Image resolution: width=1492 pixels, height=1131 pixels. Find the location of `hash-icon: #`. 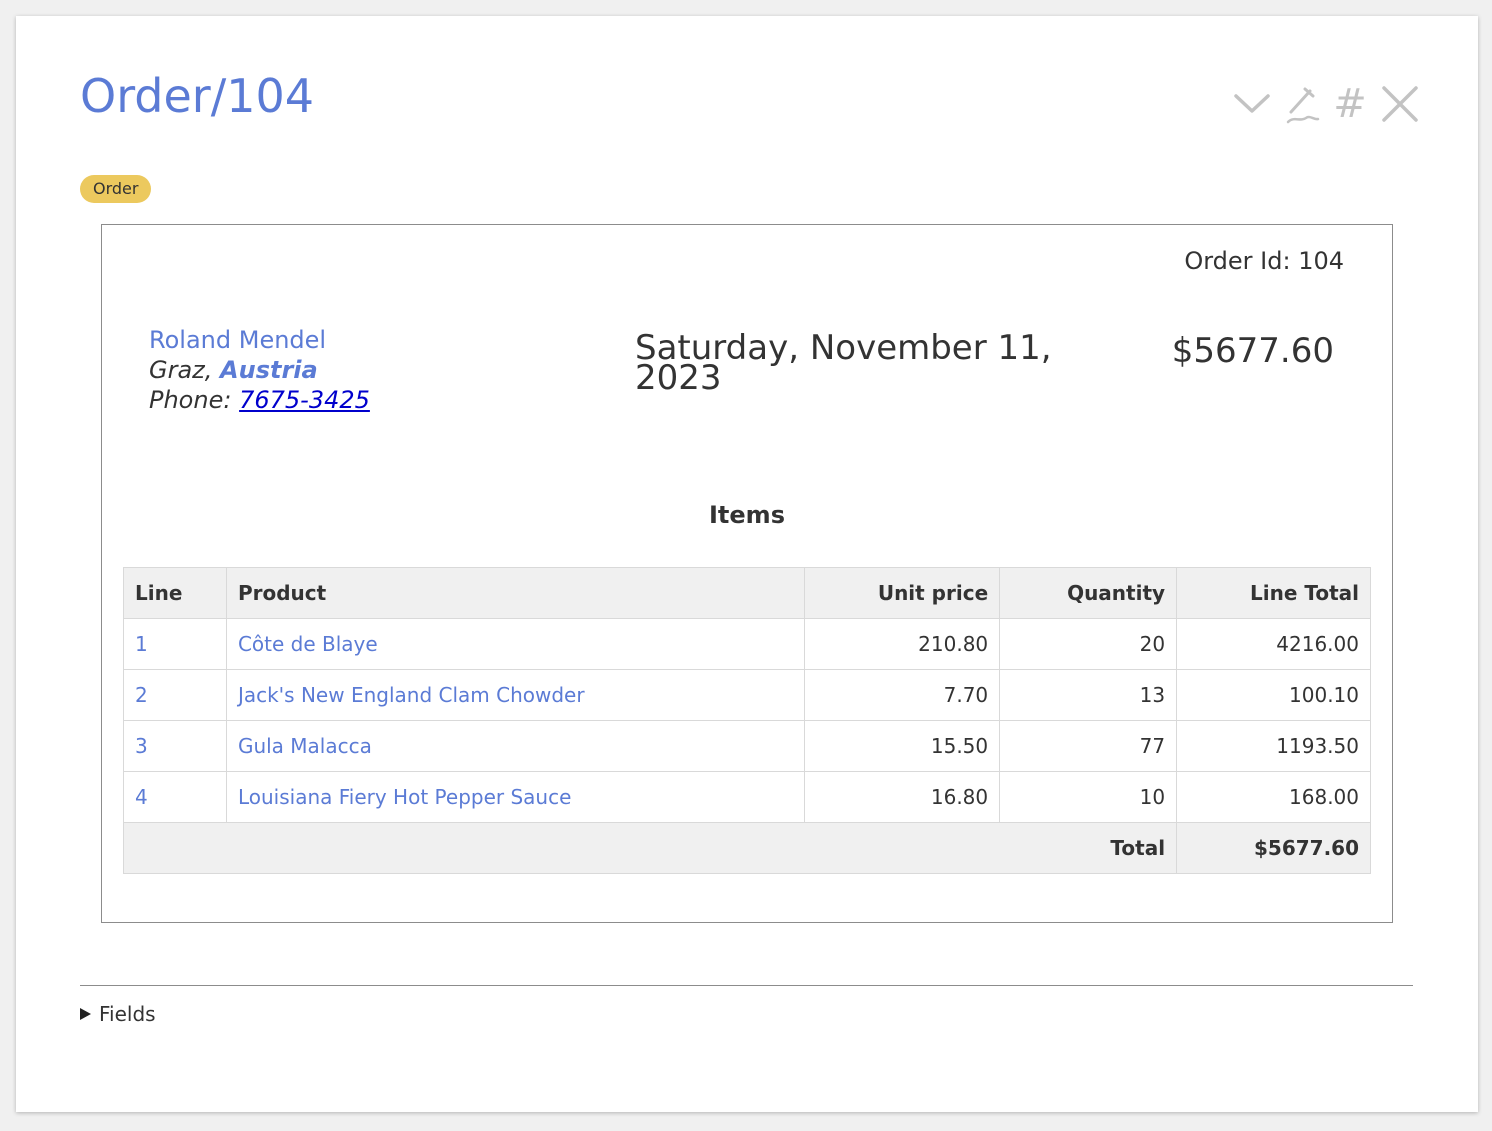

hash-icon: # is located at coordinates (1350, 104).